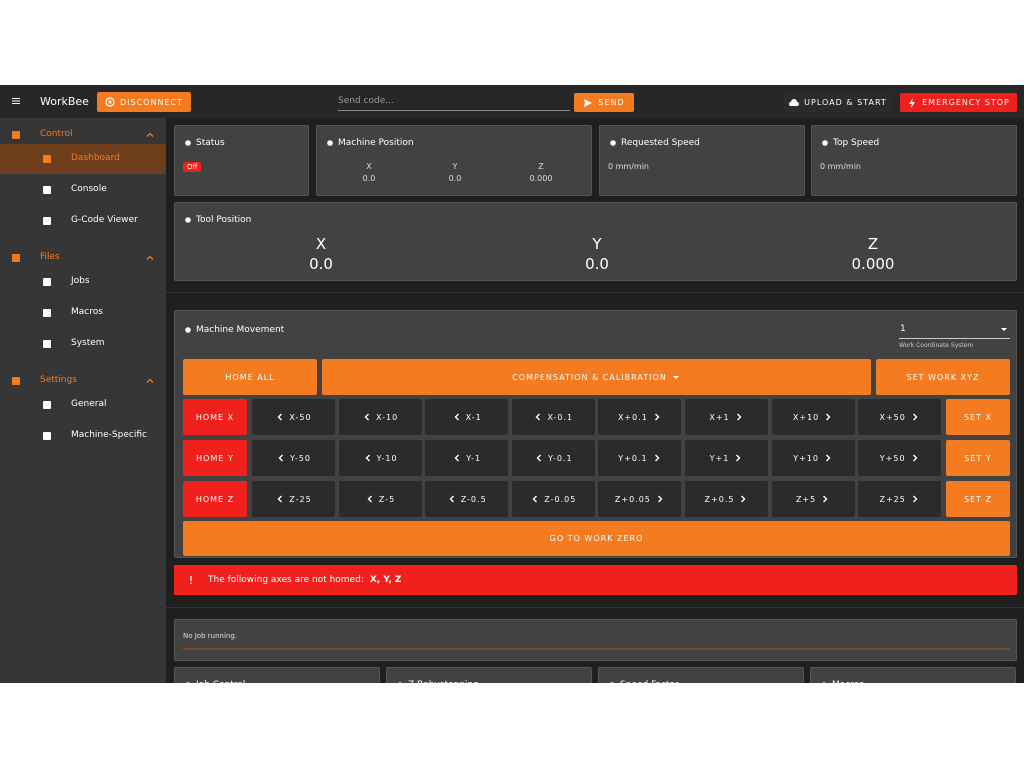 The height and width of the screenshot is (768, 1024). I want to click on set-work-button: SET WORK XYZ, so click(943, 377).